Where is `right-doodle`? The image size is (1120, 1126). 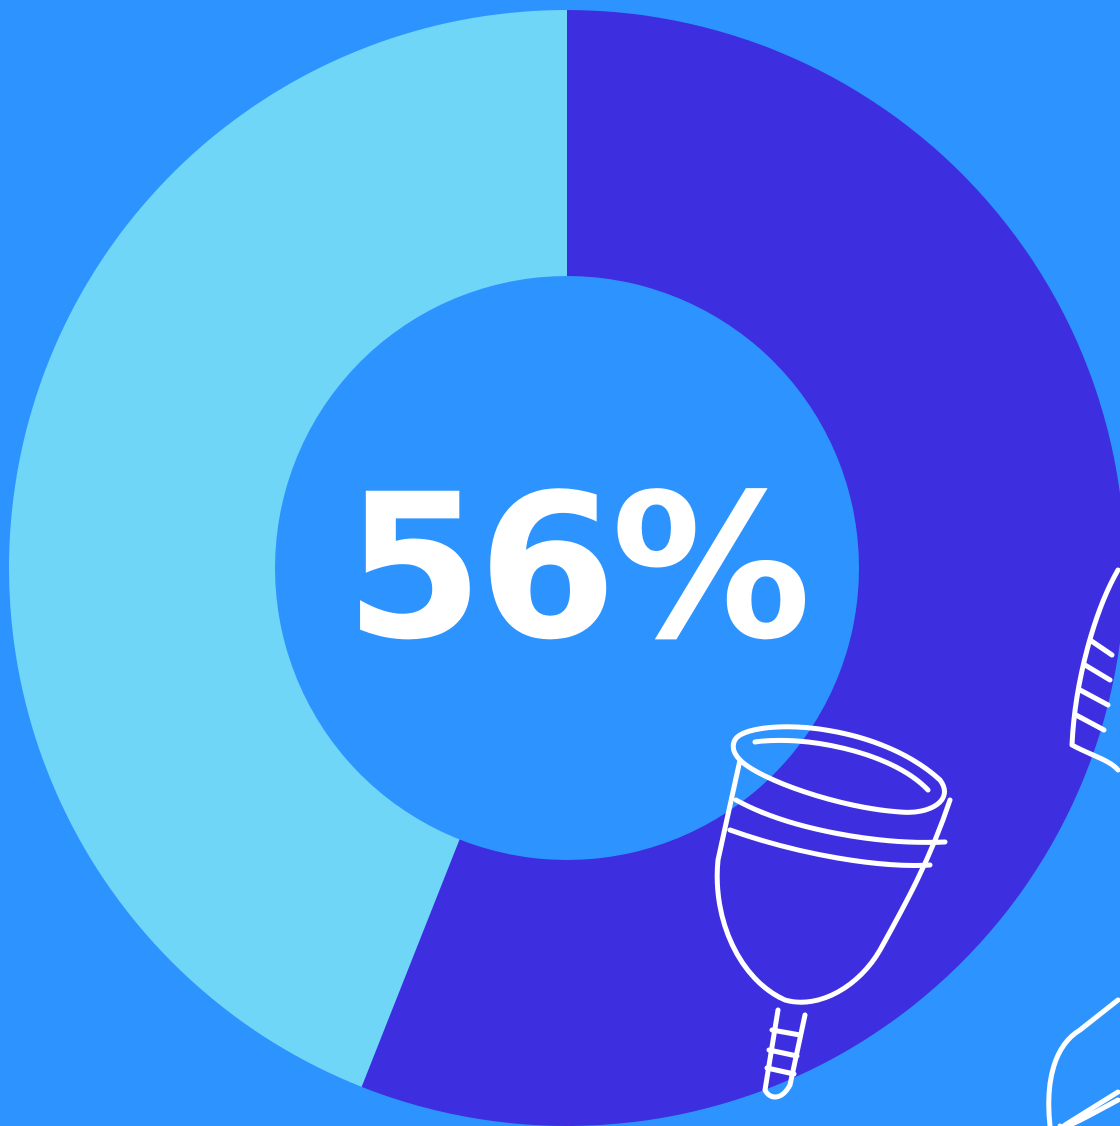
right-doodle is located at coordinates (1083, 846).